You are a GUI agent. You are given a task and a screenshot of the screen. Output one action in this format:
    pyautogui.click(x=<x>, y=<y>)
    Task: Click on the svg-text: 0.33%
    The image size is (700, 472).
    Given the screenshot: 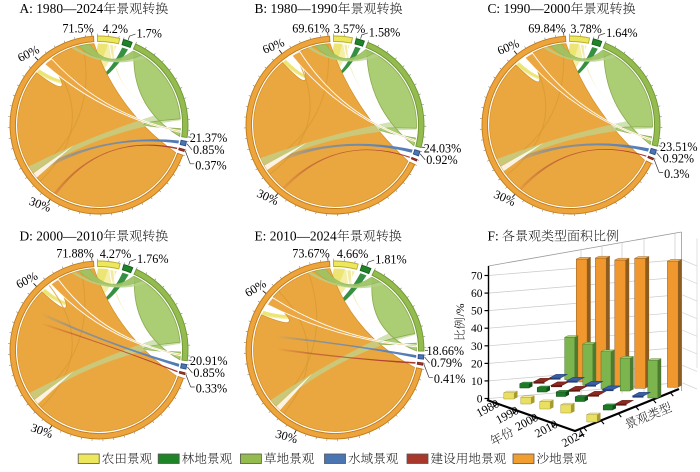 What is the action you would take?
    pyautogui.click(x=211, y=389)
    